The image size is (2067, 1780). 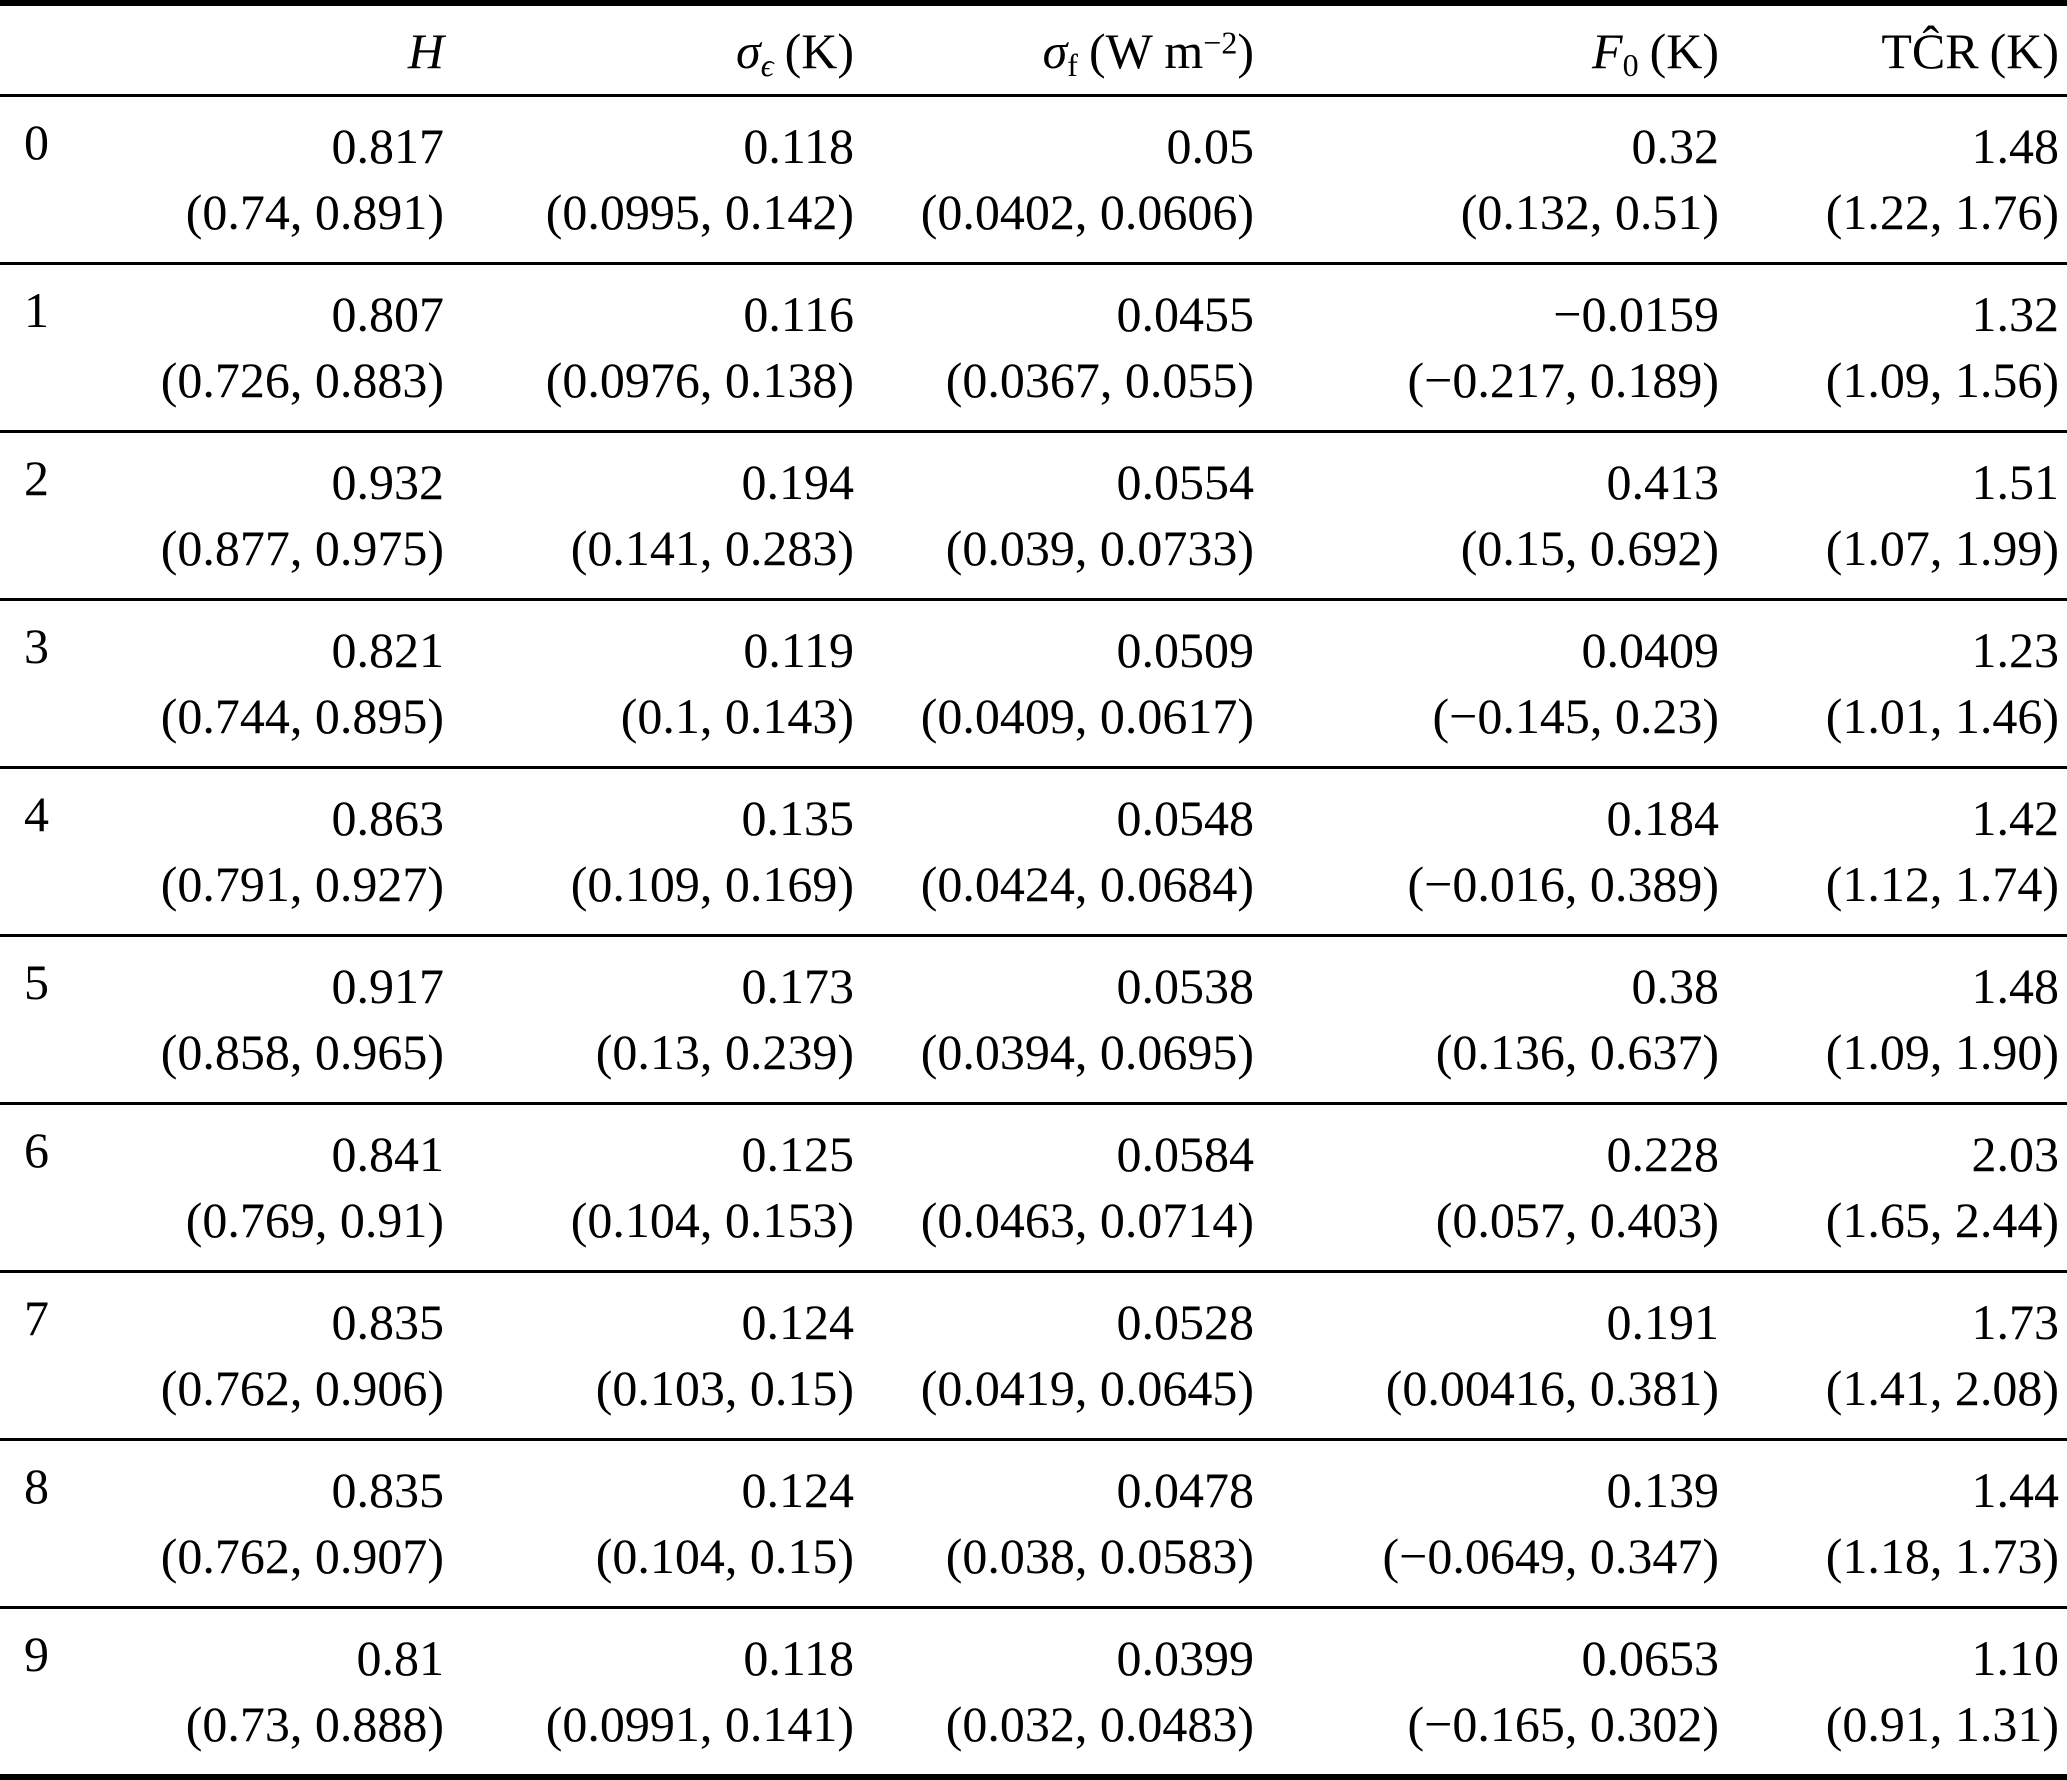 I want to click on cell-value: 0.139, so click(x=1663, y=1490).